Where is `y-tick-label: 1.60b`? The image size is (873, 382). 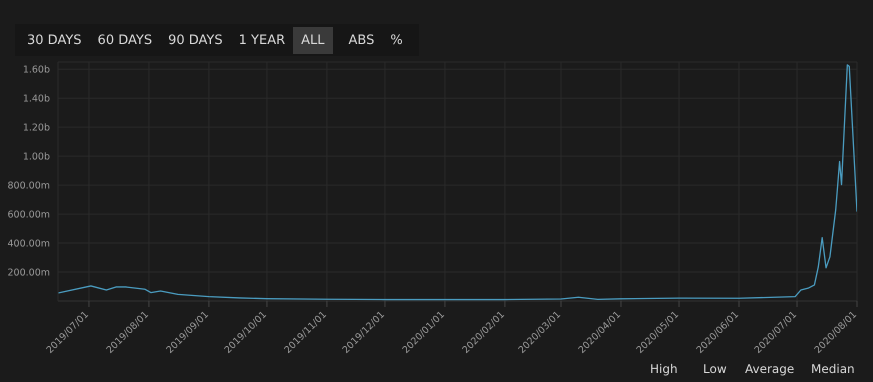 y-tick-label: 1.60b is located at coordinates (36, 70).